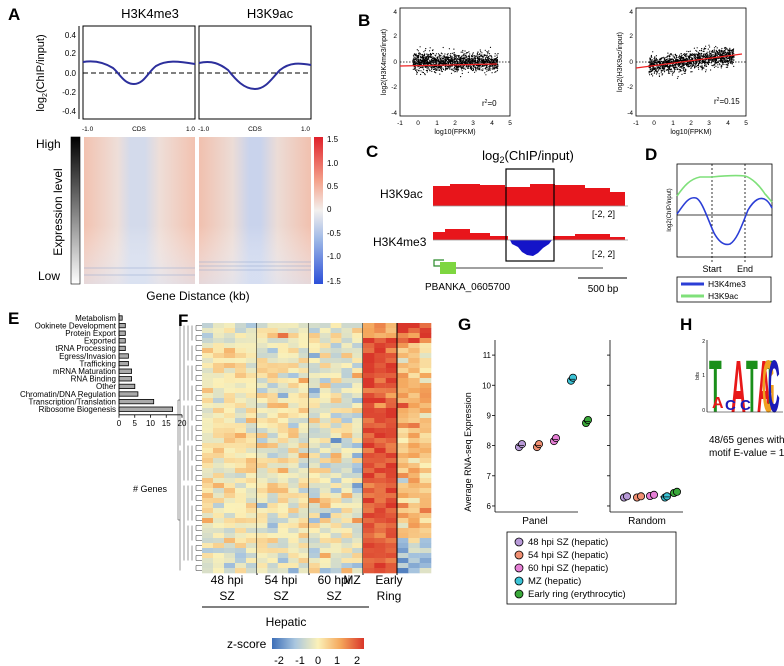 The width and height of the screenshot is (784, 666). Describe the element at coordinates (769, 387) in the screenshot. I see `h-logo-t5: T` at that location.